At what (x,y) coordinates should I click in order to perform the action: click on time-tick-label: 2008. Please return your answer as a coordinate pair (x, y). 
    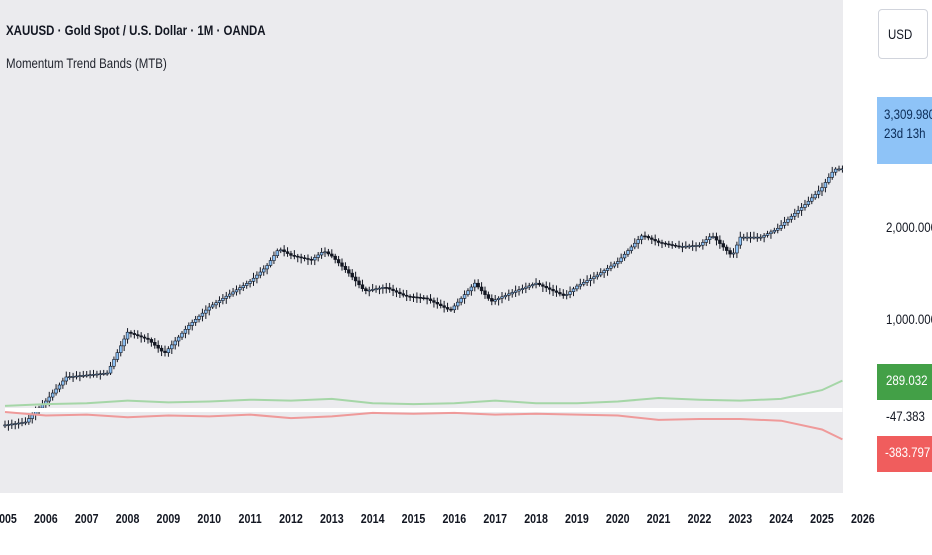
    Looking at the image, I should click on (128, 518).